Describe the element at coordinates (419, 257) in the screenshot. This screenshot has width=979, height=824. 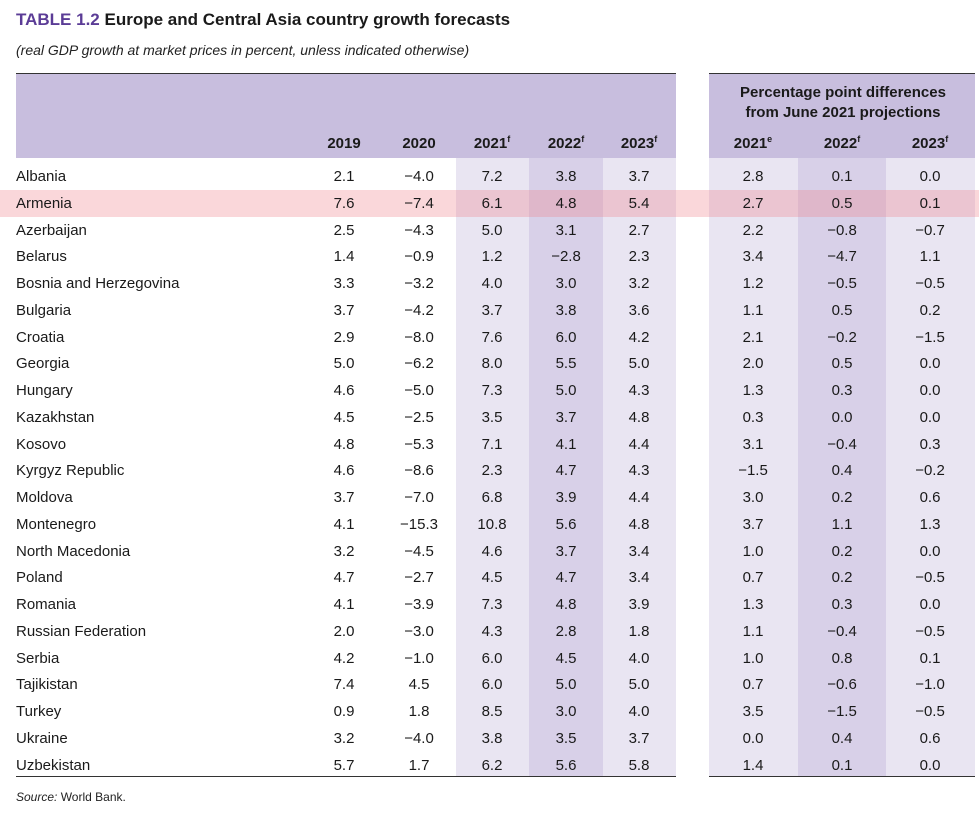
I see `table-cell: −0.9` at that location.